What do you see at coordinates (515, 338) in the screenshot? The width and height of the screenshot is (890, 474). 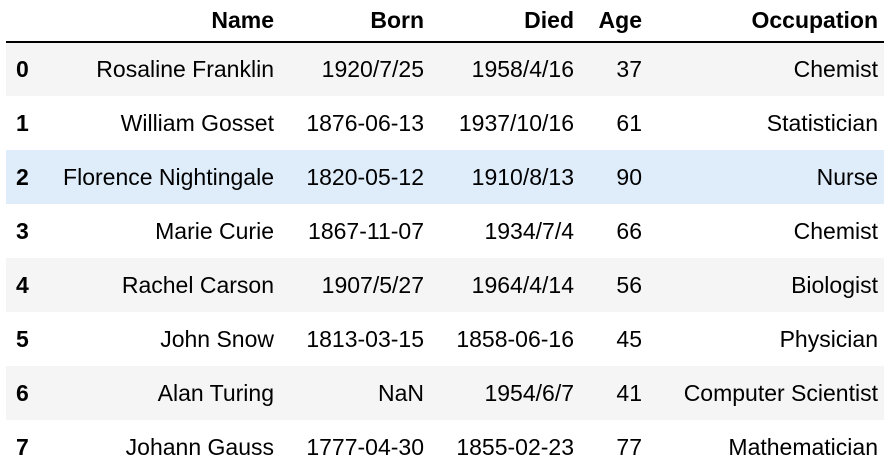 I see `cell-died: 1858-06-16` at bounding box center [515, 338].